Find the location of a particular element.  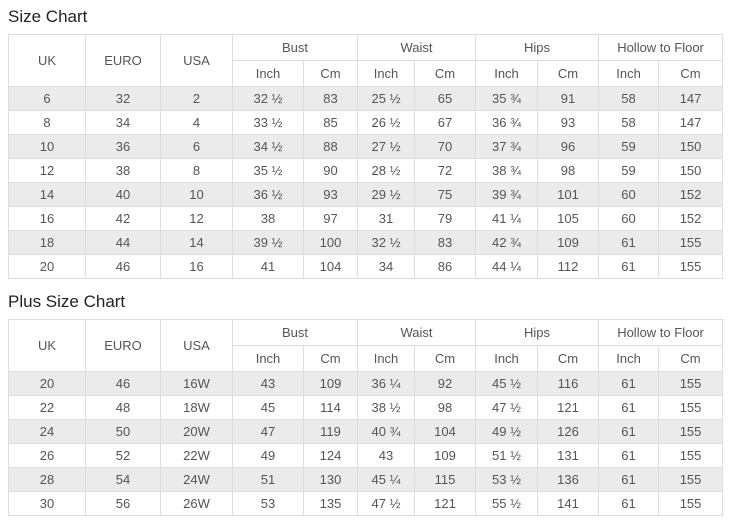

table-cell: 51 is located at coordinates (268, 479).